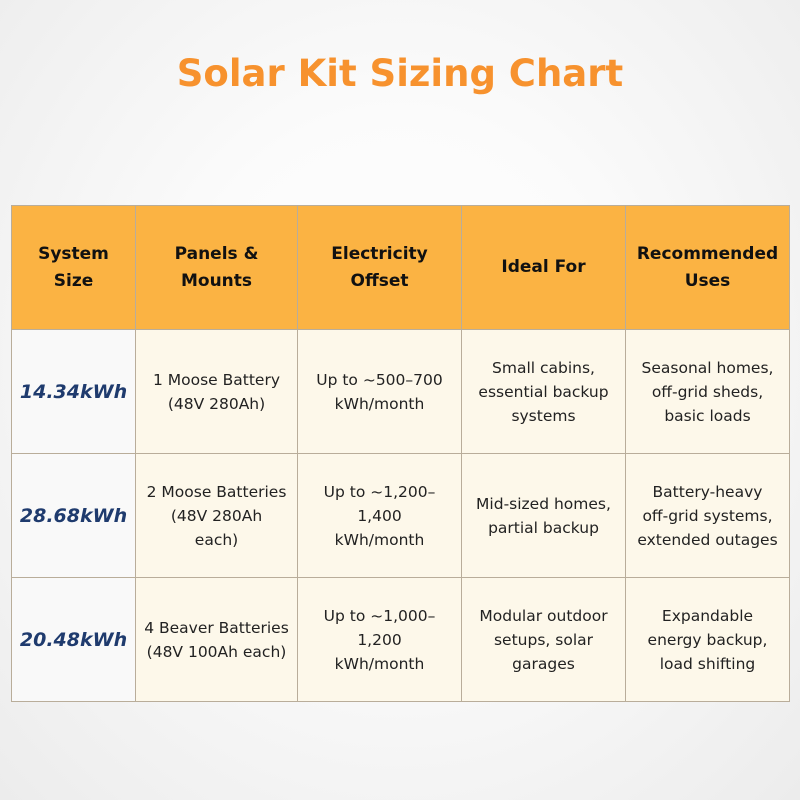 This screenshot has width=800, height=800. I want to click on cell-line: setups, solar, so click(543, 639).